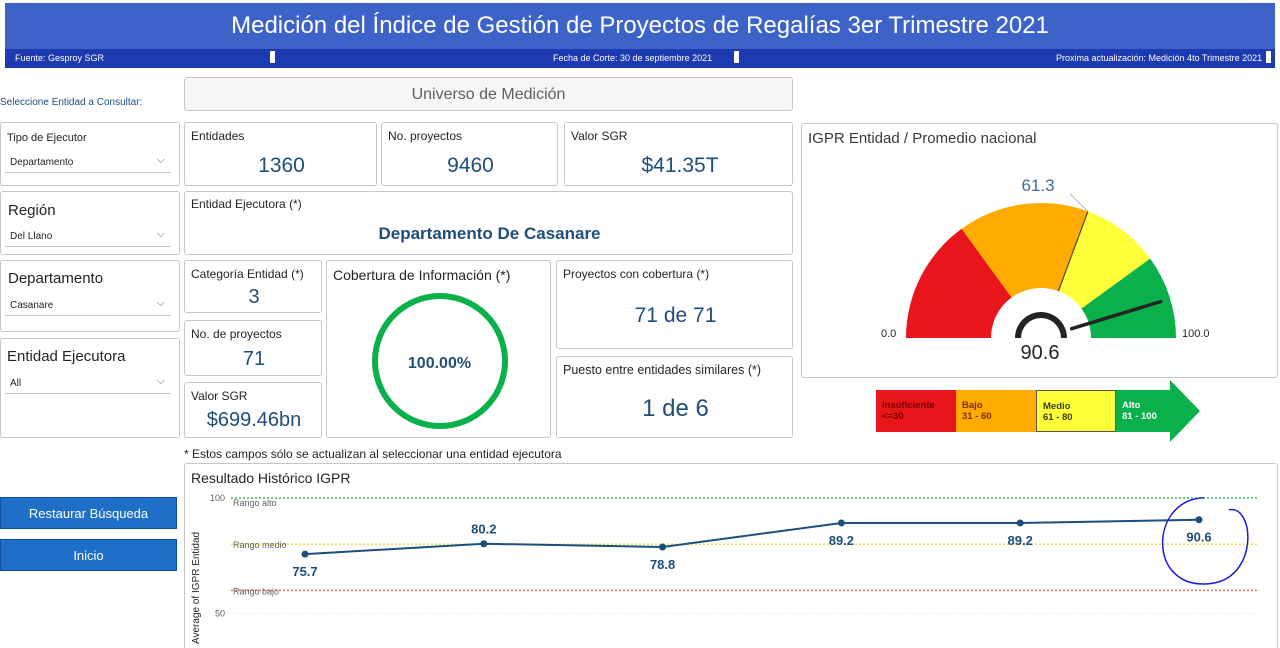  I want to click on chart-title: Resultado Histórico IGPR, so click(271, 478).